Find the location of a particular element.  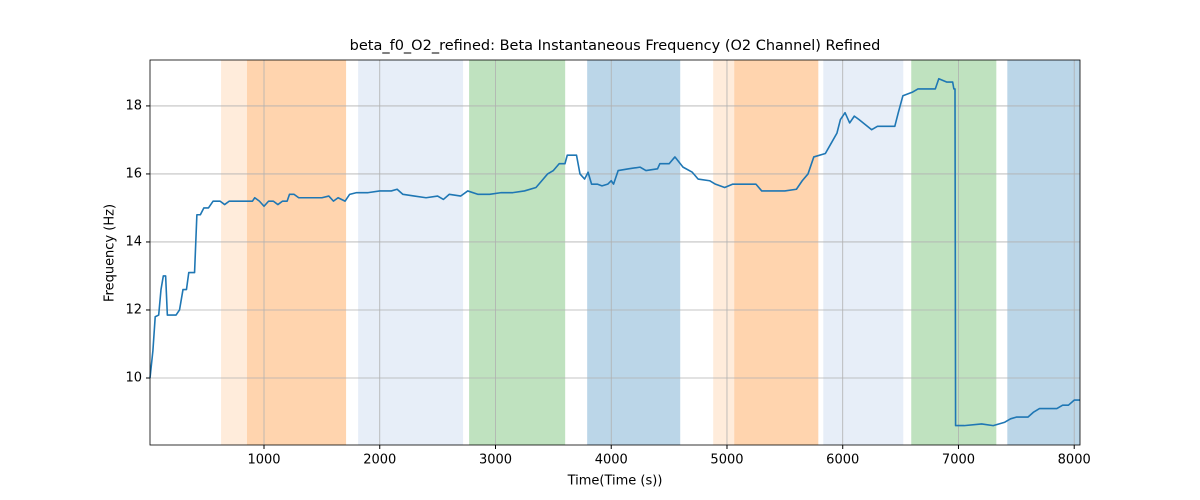

y-axis-label: Frequency (Hz) is located at coordinates (110, 253).